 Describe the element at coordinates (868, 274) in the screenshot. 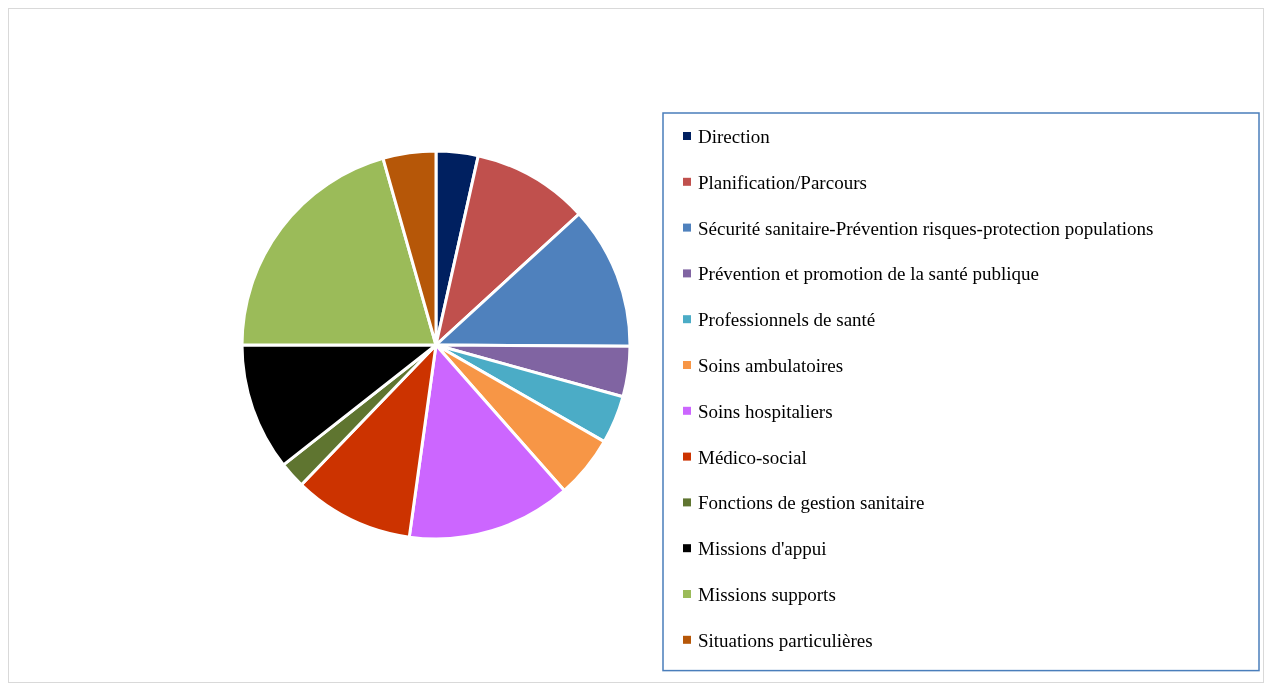

I see `legend-label: Prévention et promotion de la santé publique` at that location.